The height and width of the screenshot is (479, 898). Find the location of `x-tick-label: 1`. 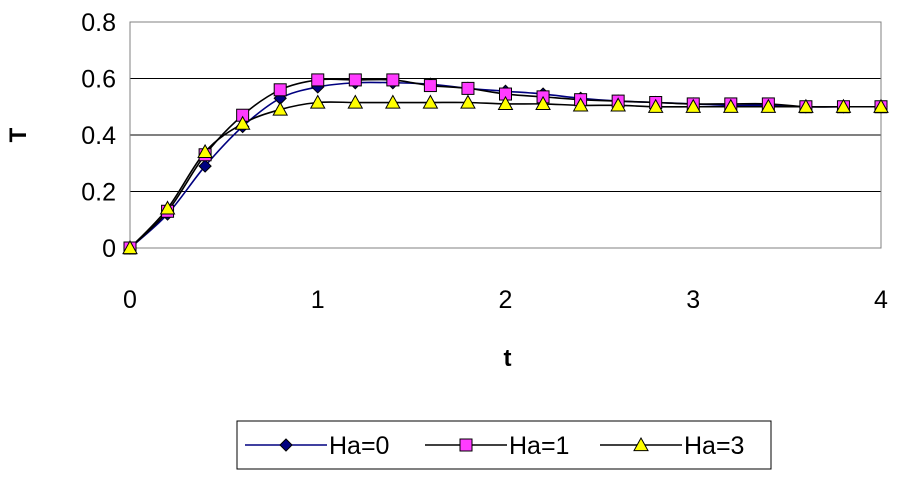

x-tick-label: 1 is located at coordinates (318, 300).